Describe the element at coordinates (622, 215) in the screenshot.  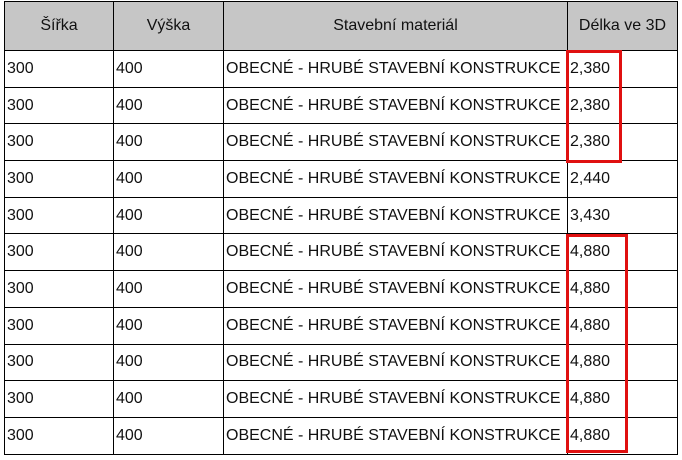
I see `cell-length-3d: 3,430` at that location.